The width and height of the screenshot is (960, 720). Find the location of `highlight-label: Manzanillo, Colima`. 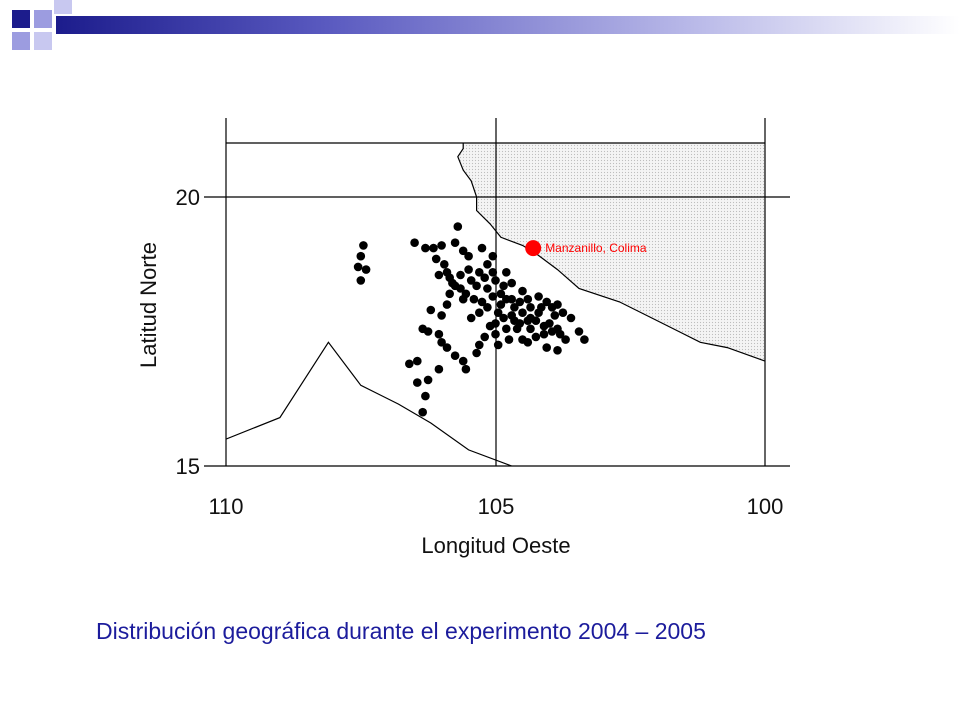

highlight-label: Manzanillo, Colima is located at coordinates (596, 248).